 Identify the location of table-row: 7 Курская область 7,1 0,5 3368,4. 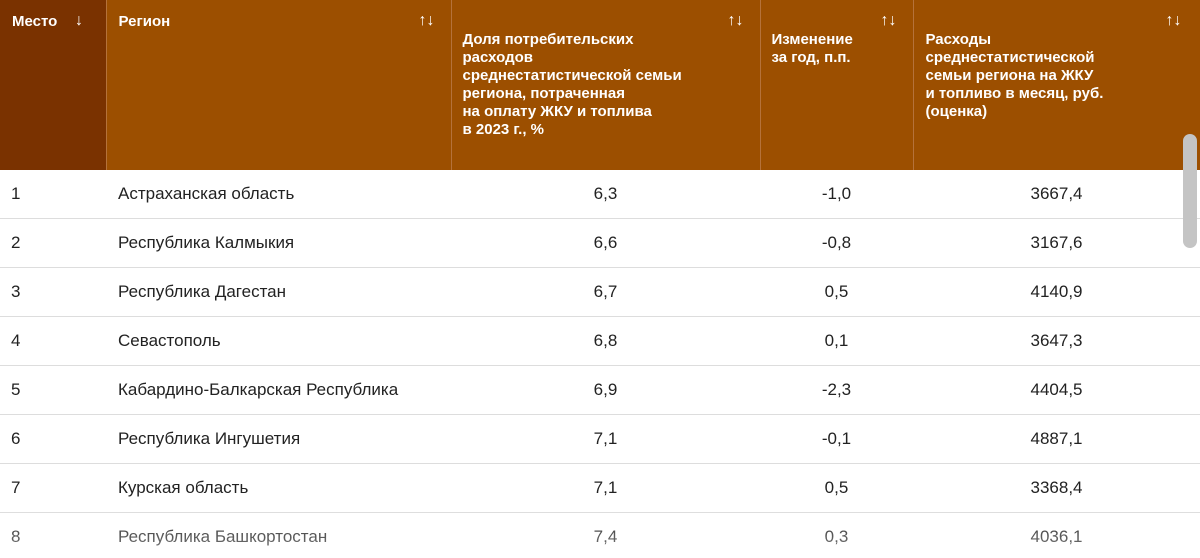
(600, 488).